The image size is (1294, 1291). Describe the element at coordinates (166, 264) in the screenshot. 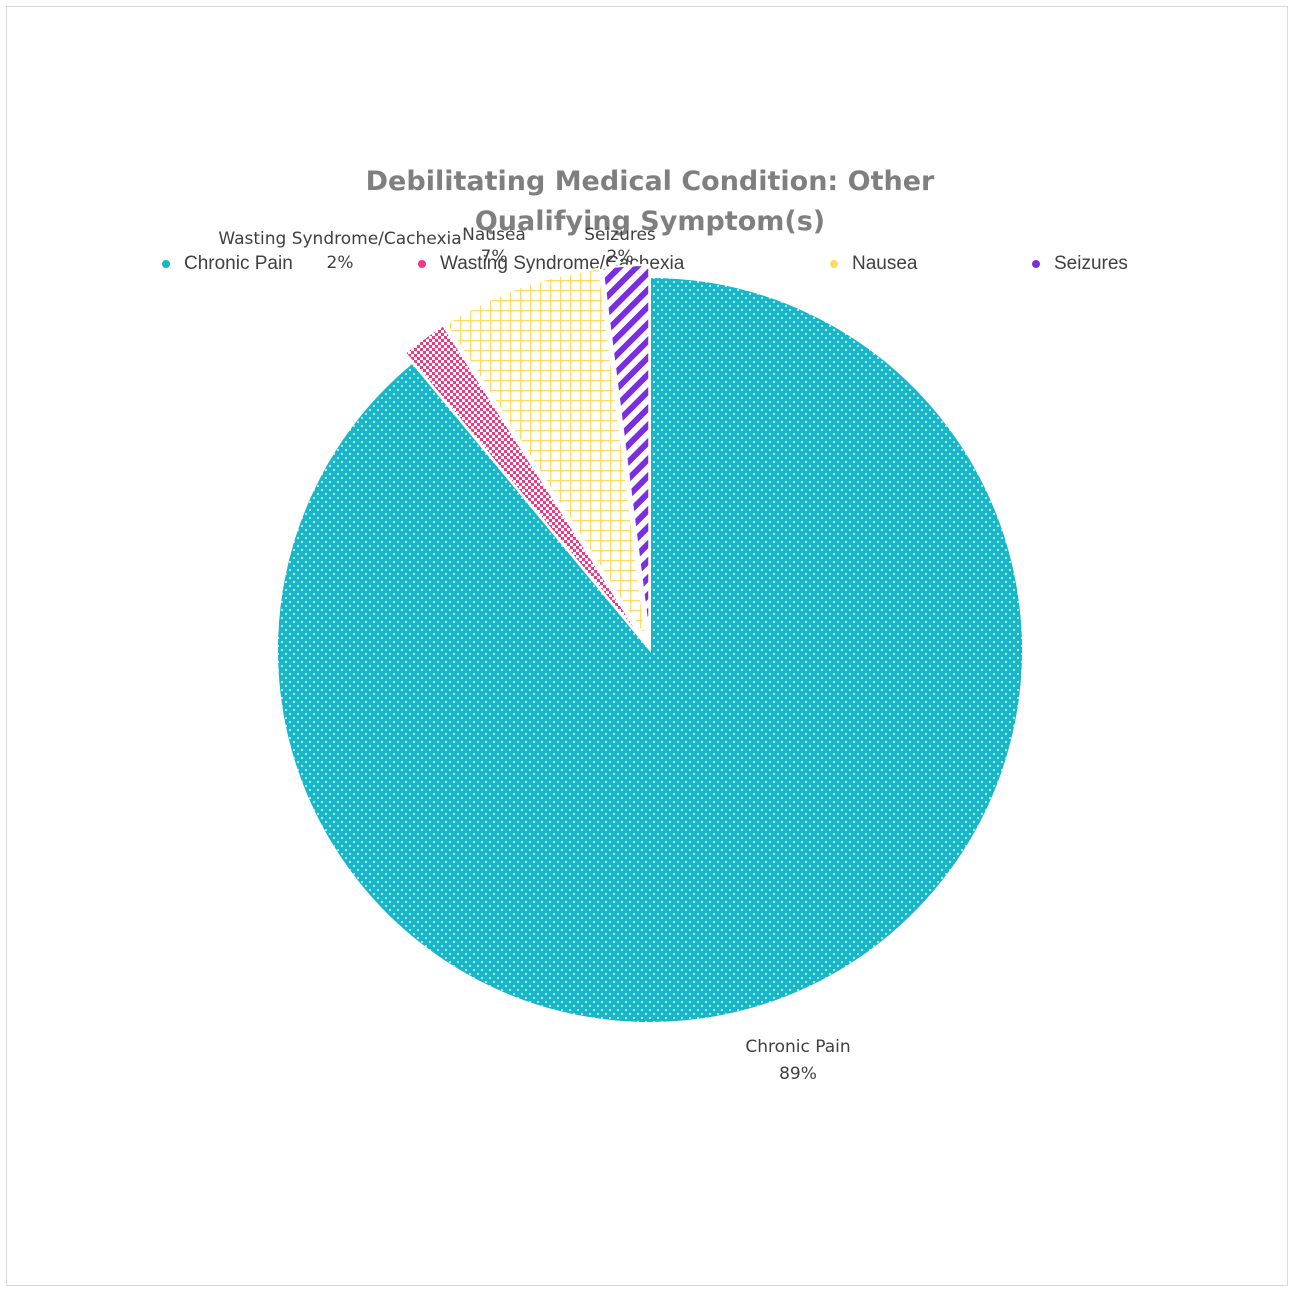

I see `legend-marker-chronic-pain` at that location.